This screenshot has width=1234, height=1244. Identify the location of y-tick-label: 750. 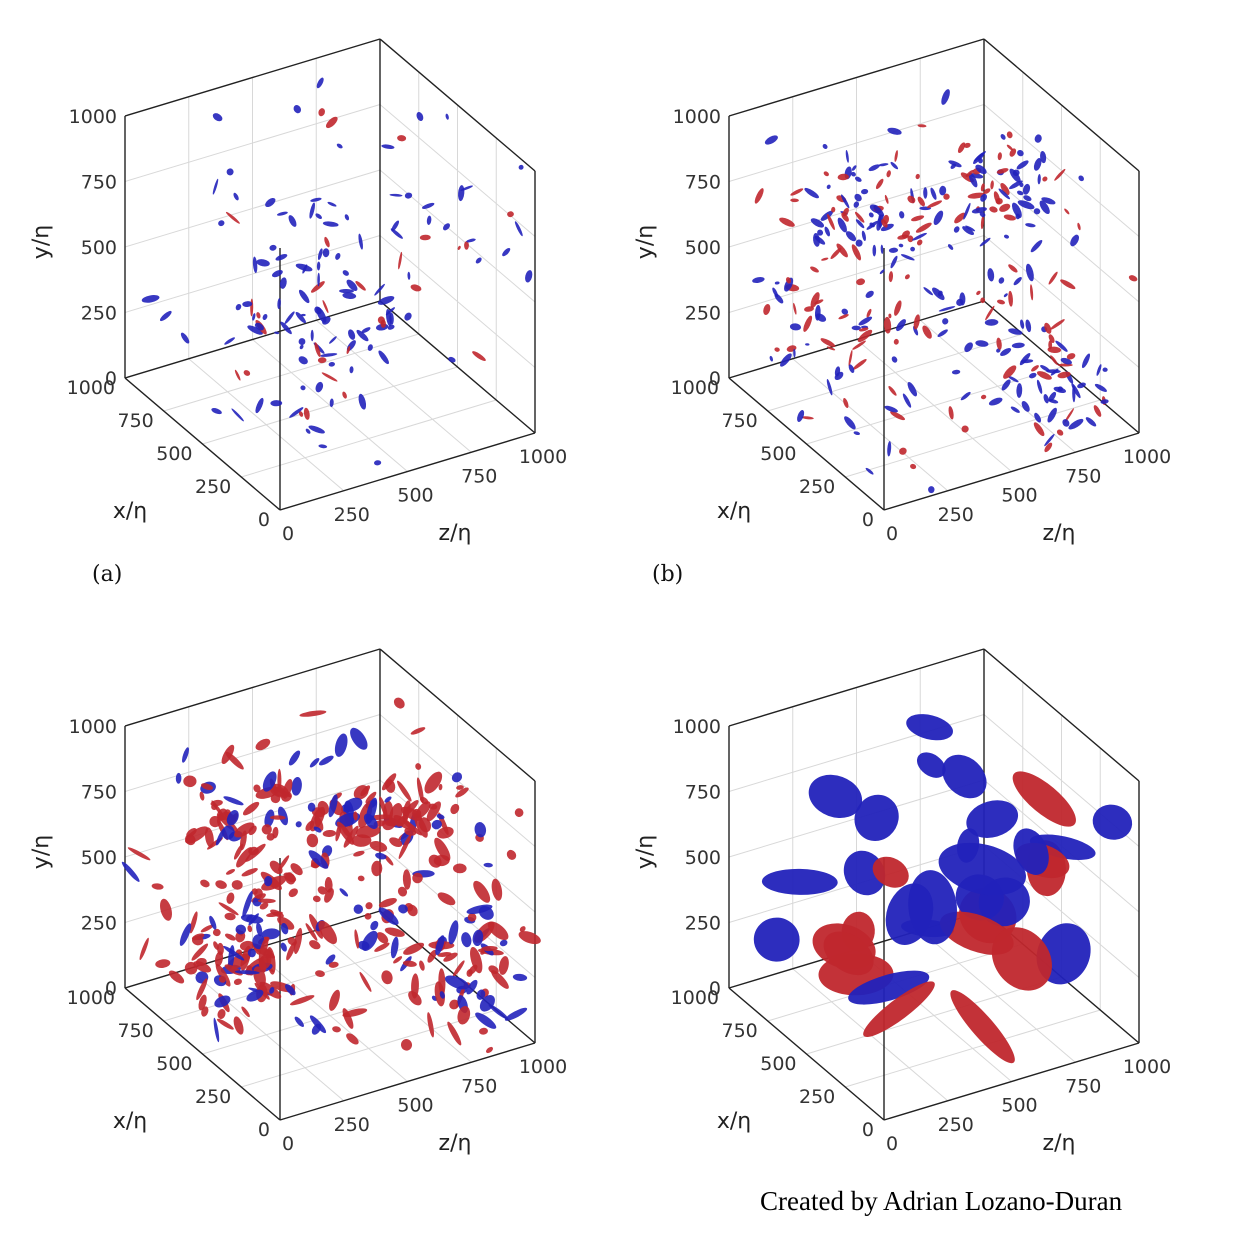
(99, 183).